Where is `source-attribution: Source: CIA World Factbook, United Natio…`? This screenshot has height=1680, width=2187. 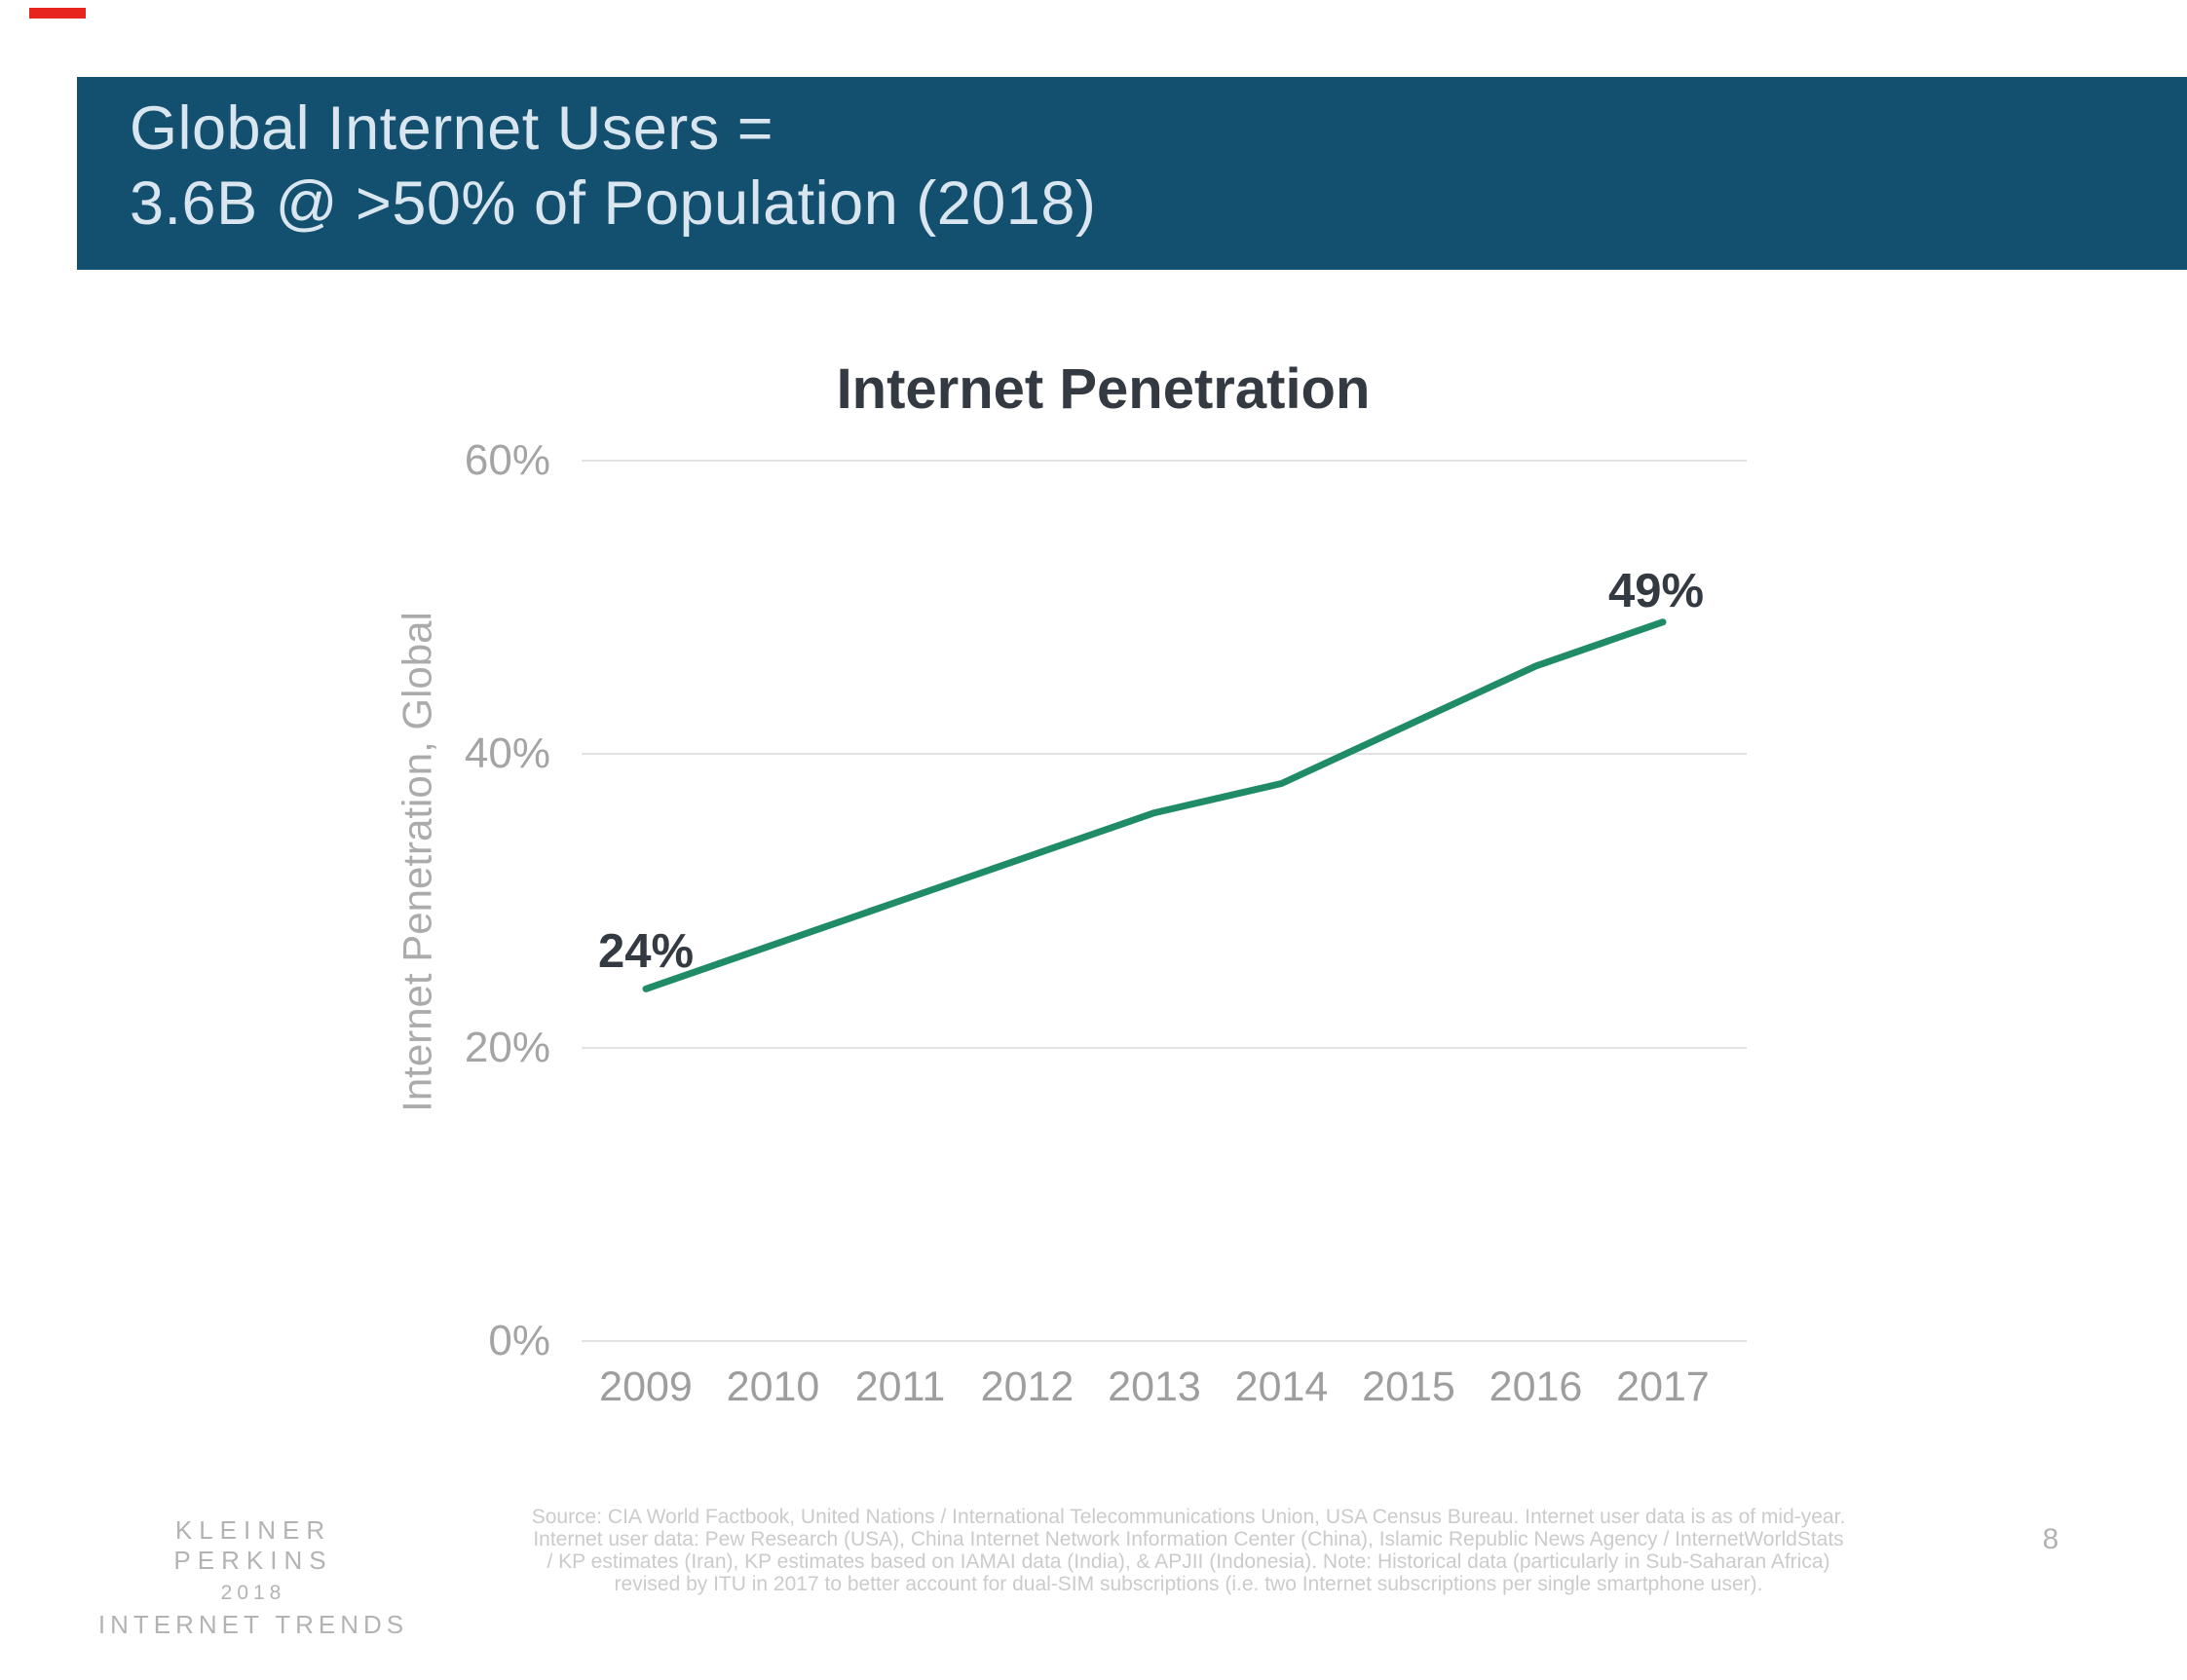
source-attribution: Source: CIA World Factbook, United Natio… is located at coordinates (1188, 1550).